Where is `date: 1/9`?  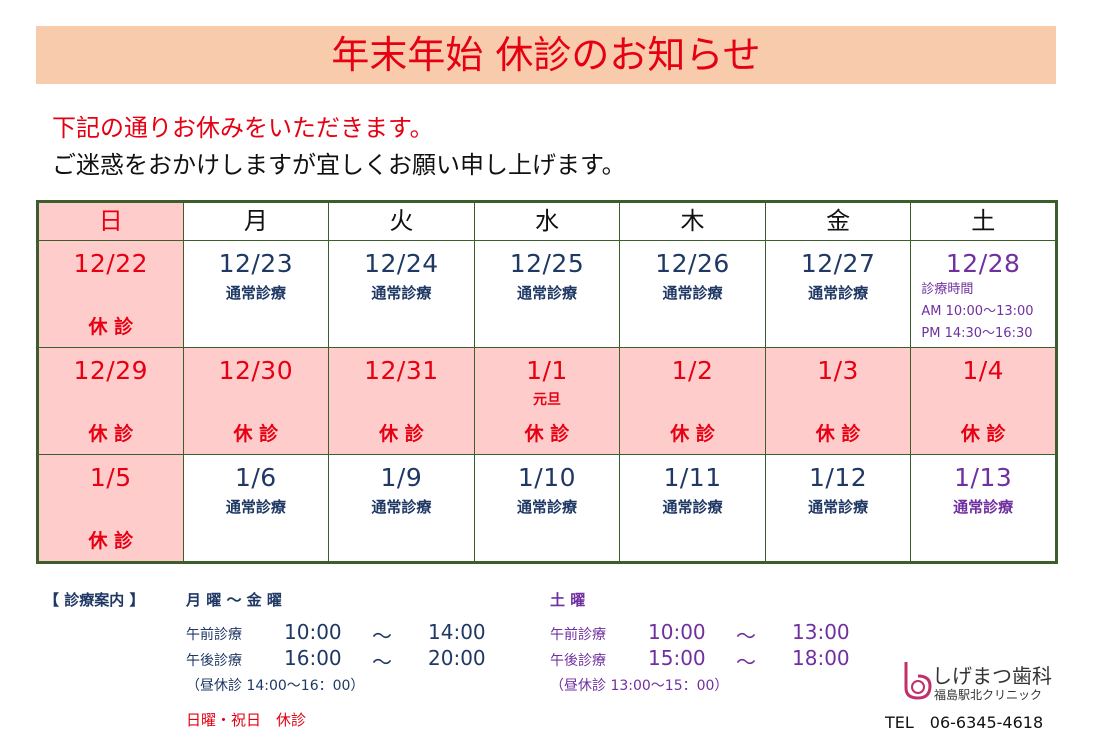
date: 1/9 is located at coordinates (401, 477).